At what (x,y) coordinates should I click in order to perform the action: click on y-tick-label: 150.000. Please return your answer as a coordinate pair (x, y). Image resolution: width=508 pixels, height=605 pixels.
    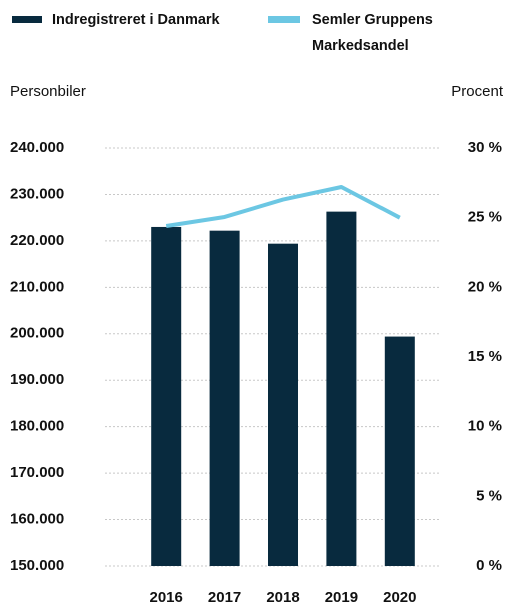
    Looking at the image, I should click on (37, 565).